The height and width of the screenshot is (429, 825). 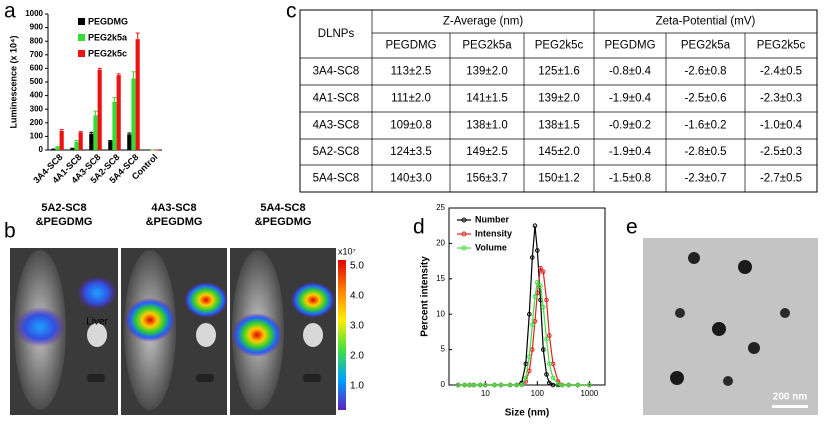 I want to click on y-axis-label: Percent intensity, so click(x=425, y=296).